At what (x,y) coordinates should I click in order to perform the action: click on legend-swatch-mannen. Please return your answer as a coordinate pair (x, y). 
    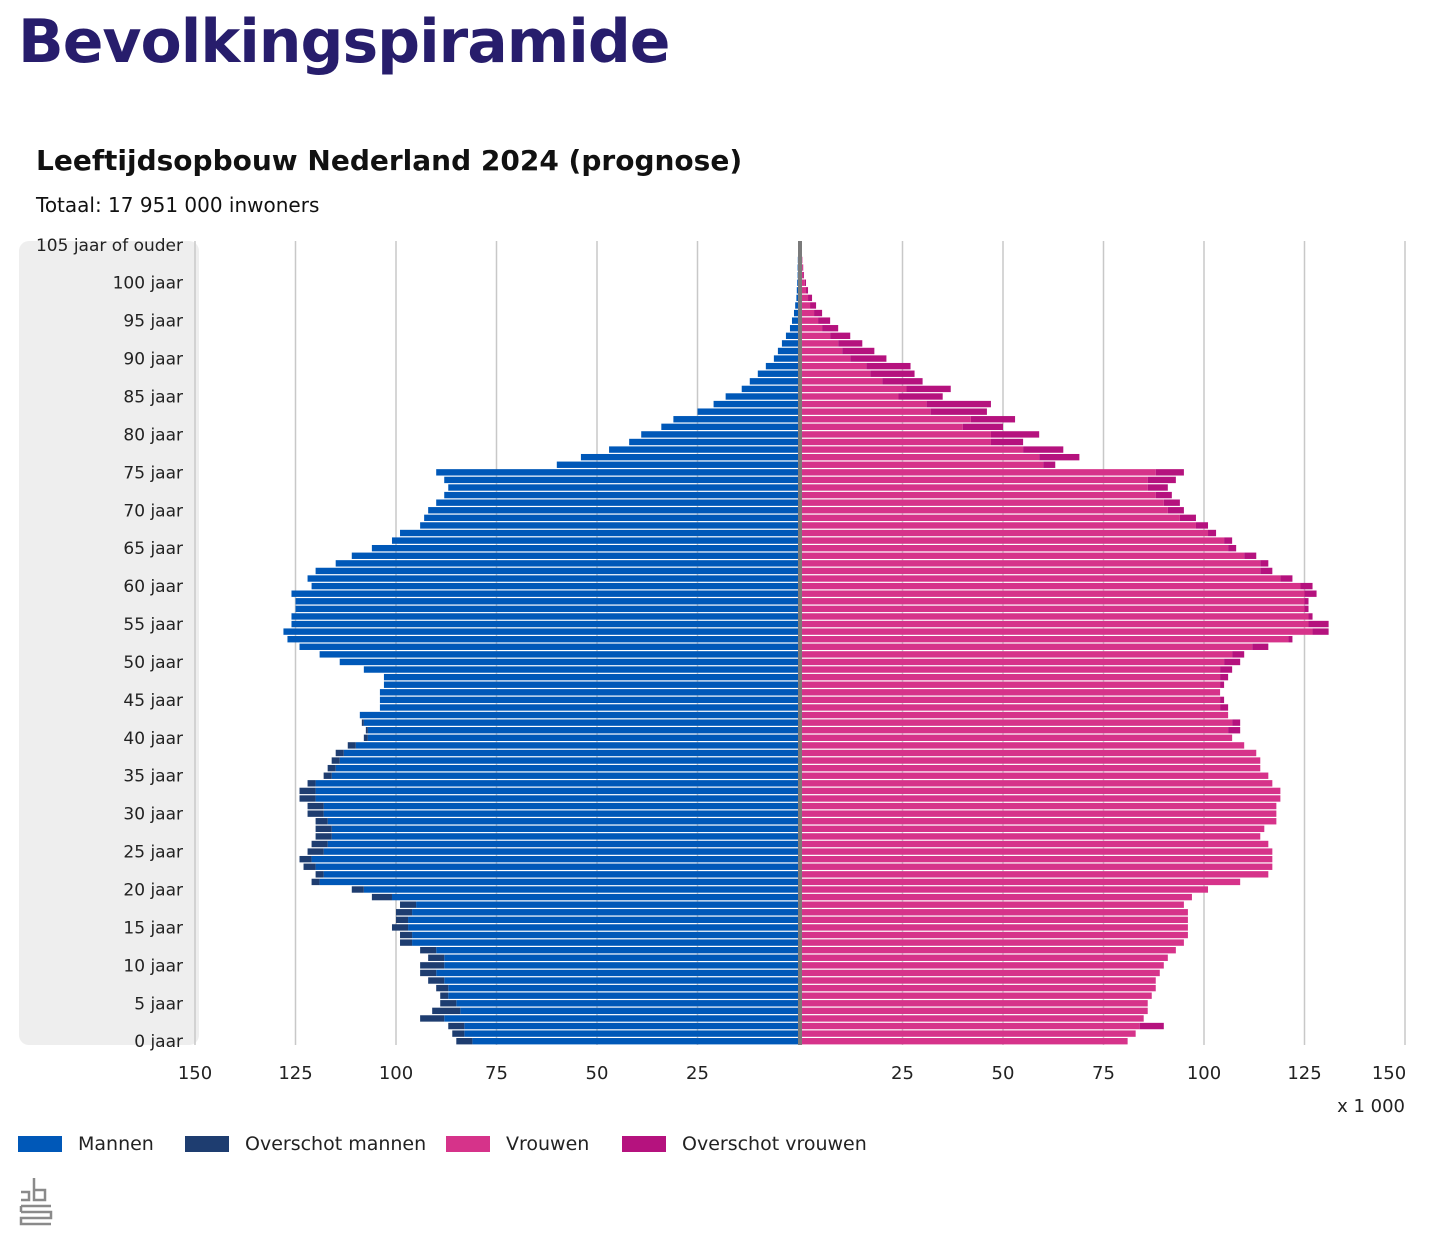
    Looking at the image, I should click on (40, 1144).